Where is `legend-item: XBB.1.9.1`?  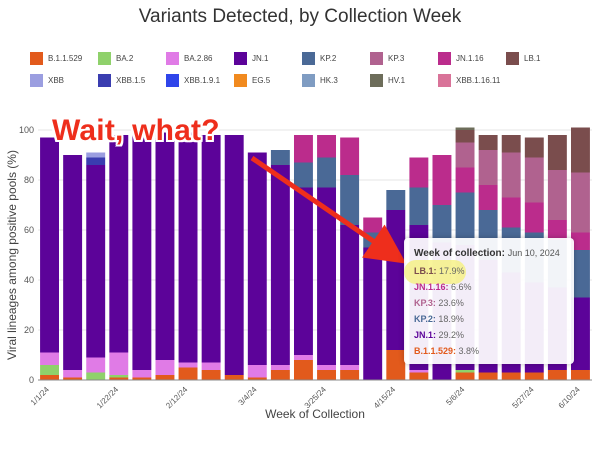
legend-item: XBB.1.9.1 is located at coordinates (193, 80).